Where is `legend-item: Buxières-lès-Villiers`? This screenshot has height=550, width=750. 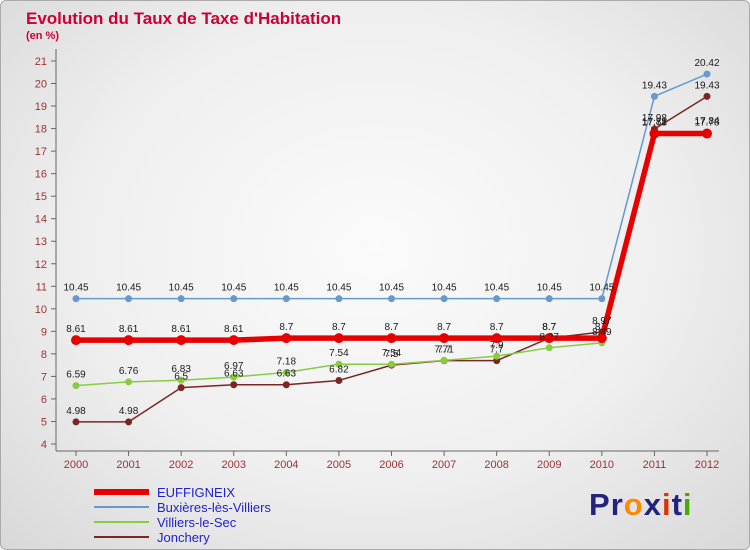 legend-item: Buxières-lès-Villiers is located at coordinates (182, 507).